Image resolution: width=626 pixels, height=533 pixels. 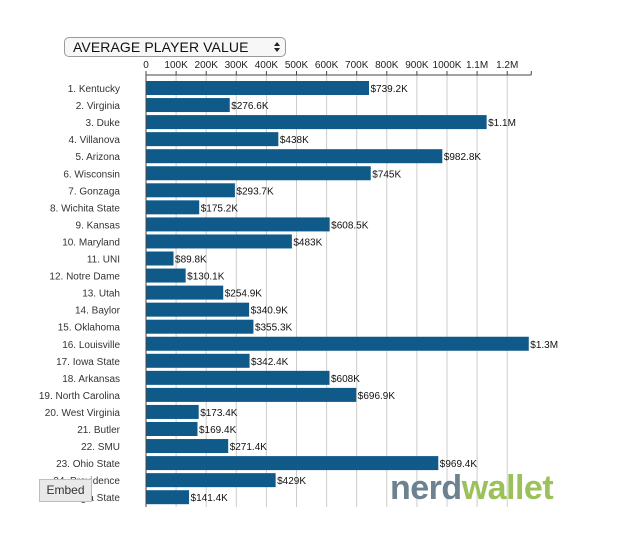 What do you see at coordinates (98, 311) in the screenshot?
I see `category-label: 14. Baylor` at bounding box center [98, 311].